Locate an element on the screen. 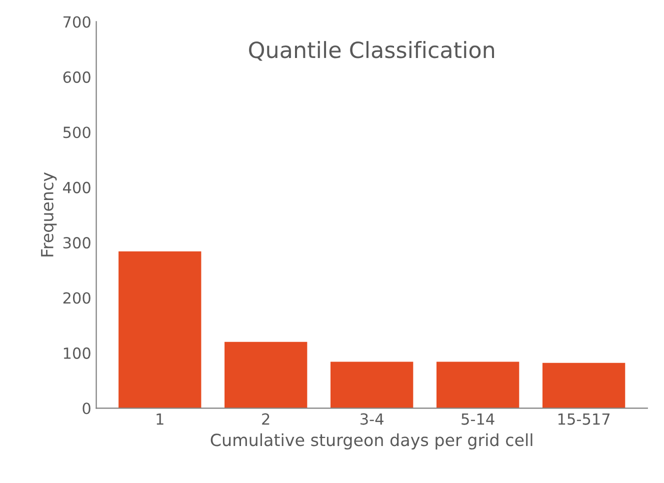  x-tick-label: 15-517 is located at coordinates (584, 419).